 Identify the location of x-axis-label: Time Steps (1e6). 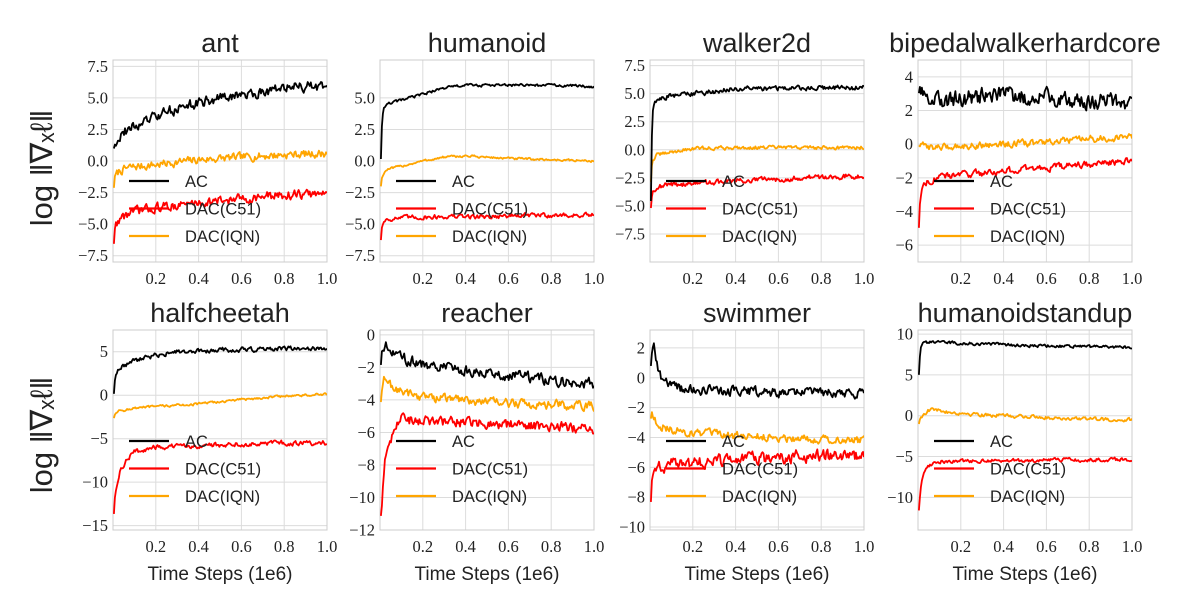
(486, 574).